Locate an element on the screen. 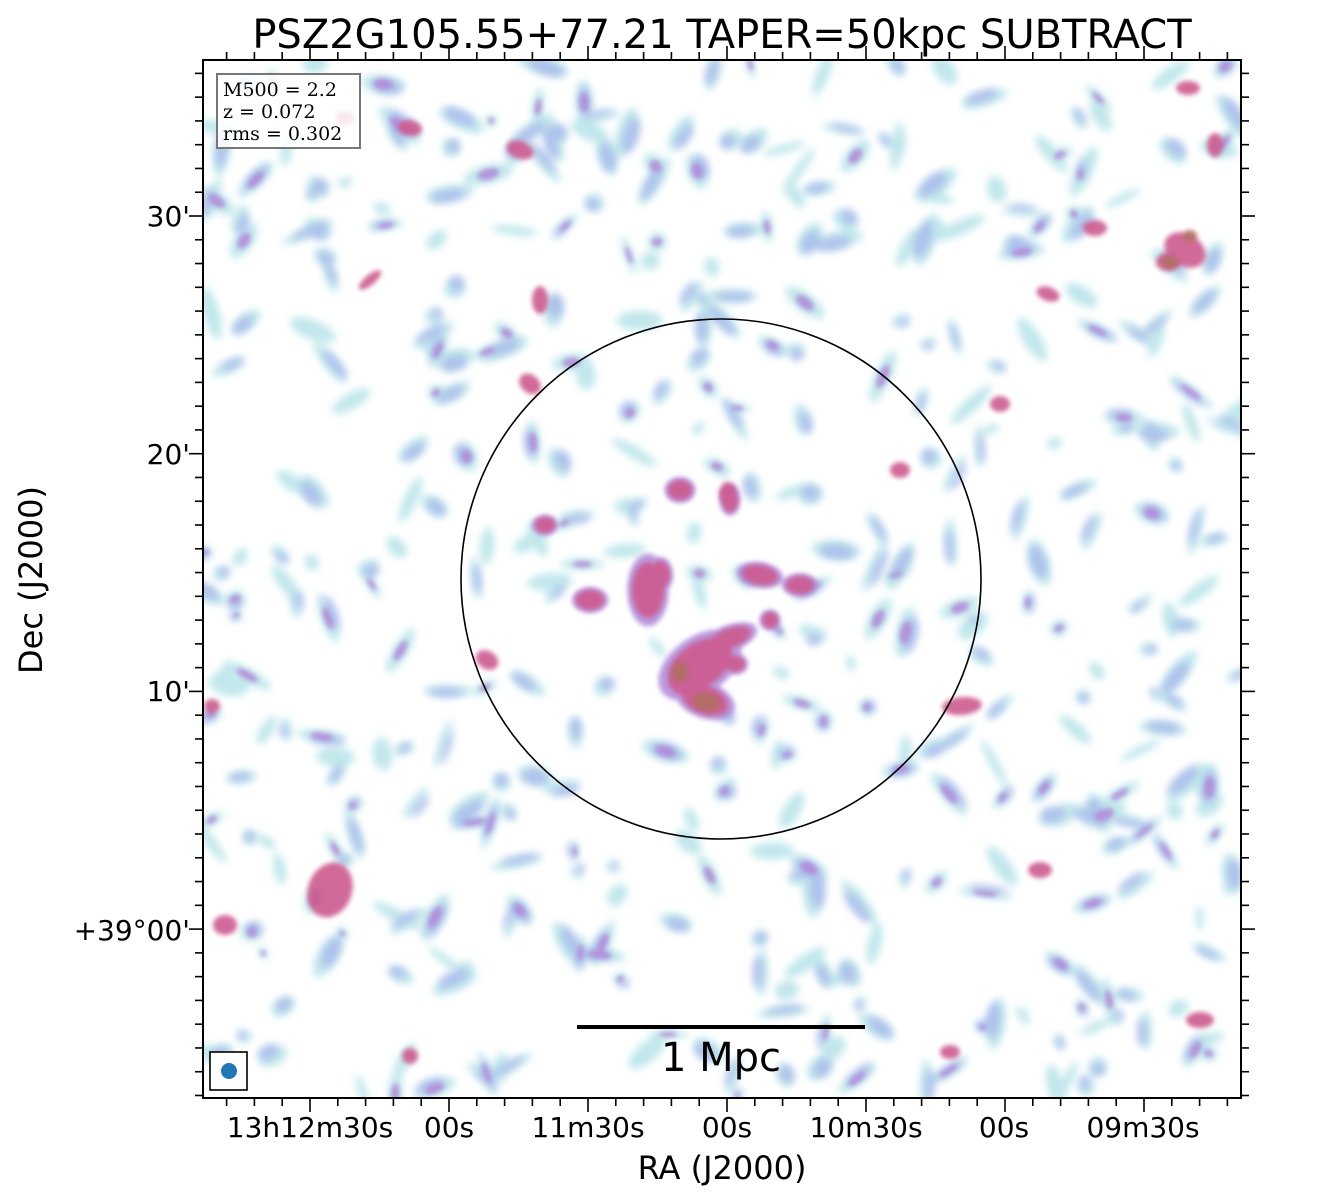  info-rms: rms = 0.302 is located at coordinates (282, 134).